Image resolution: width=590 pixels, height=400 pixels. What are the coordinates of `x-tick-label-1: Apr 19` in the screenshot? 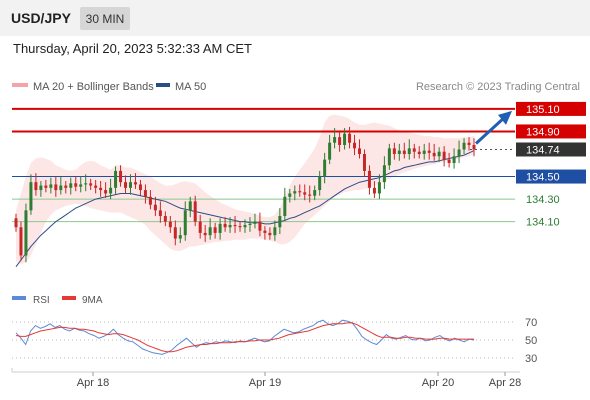 It's located at (265, 383).